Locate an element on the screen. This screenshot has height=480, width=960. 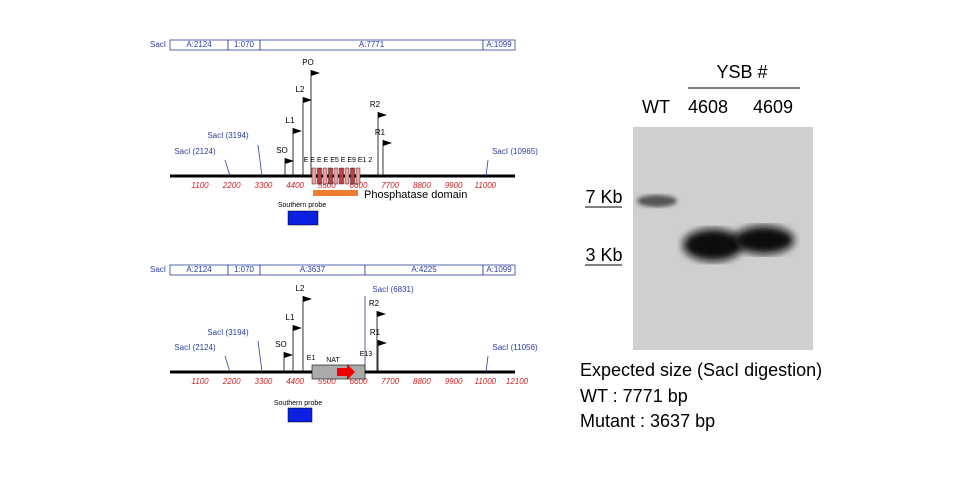
site-label: SacI (10965) is located at coordinates (515, 151).